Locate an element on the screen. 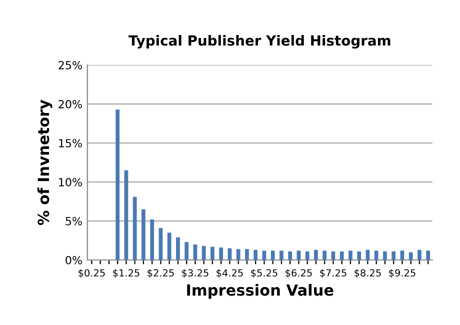 The height and width of the screenshot is (325, 460). x-tick-label: $8.25 is located at coordinates (367, 273).